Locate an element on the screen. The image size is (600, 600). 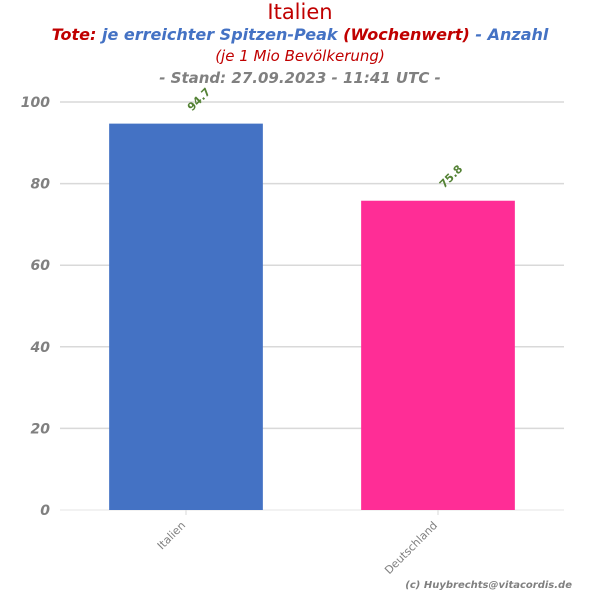
y-tick-label: 20 is located at coordinates (41, 429).